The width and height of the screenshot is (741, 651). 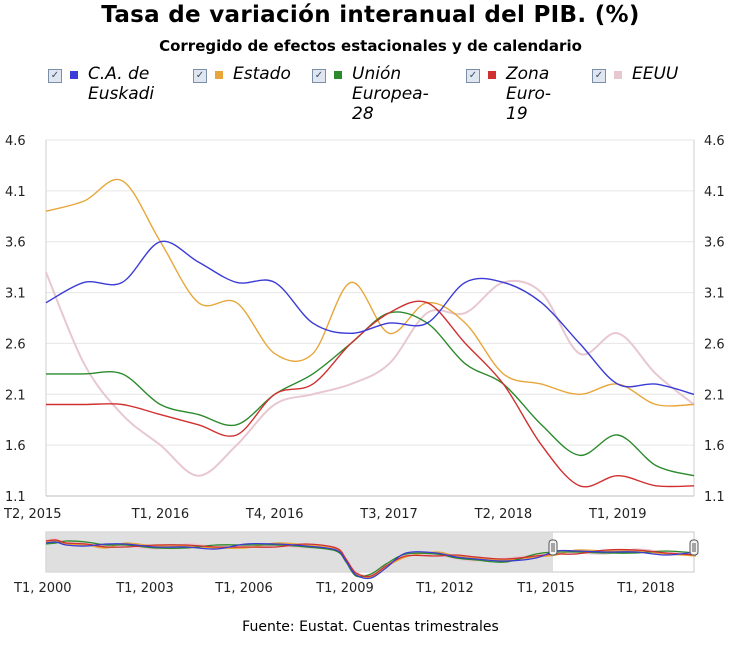 What do you see at coordinates (529, 94) in the screenshot?
I see `legend-label: Zona Euro- 19` at bounding box center [529, 94].